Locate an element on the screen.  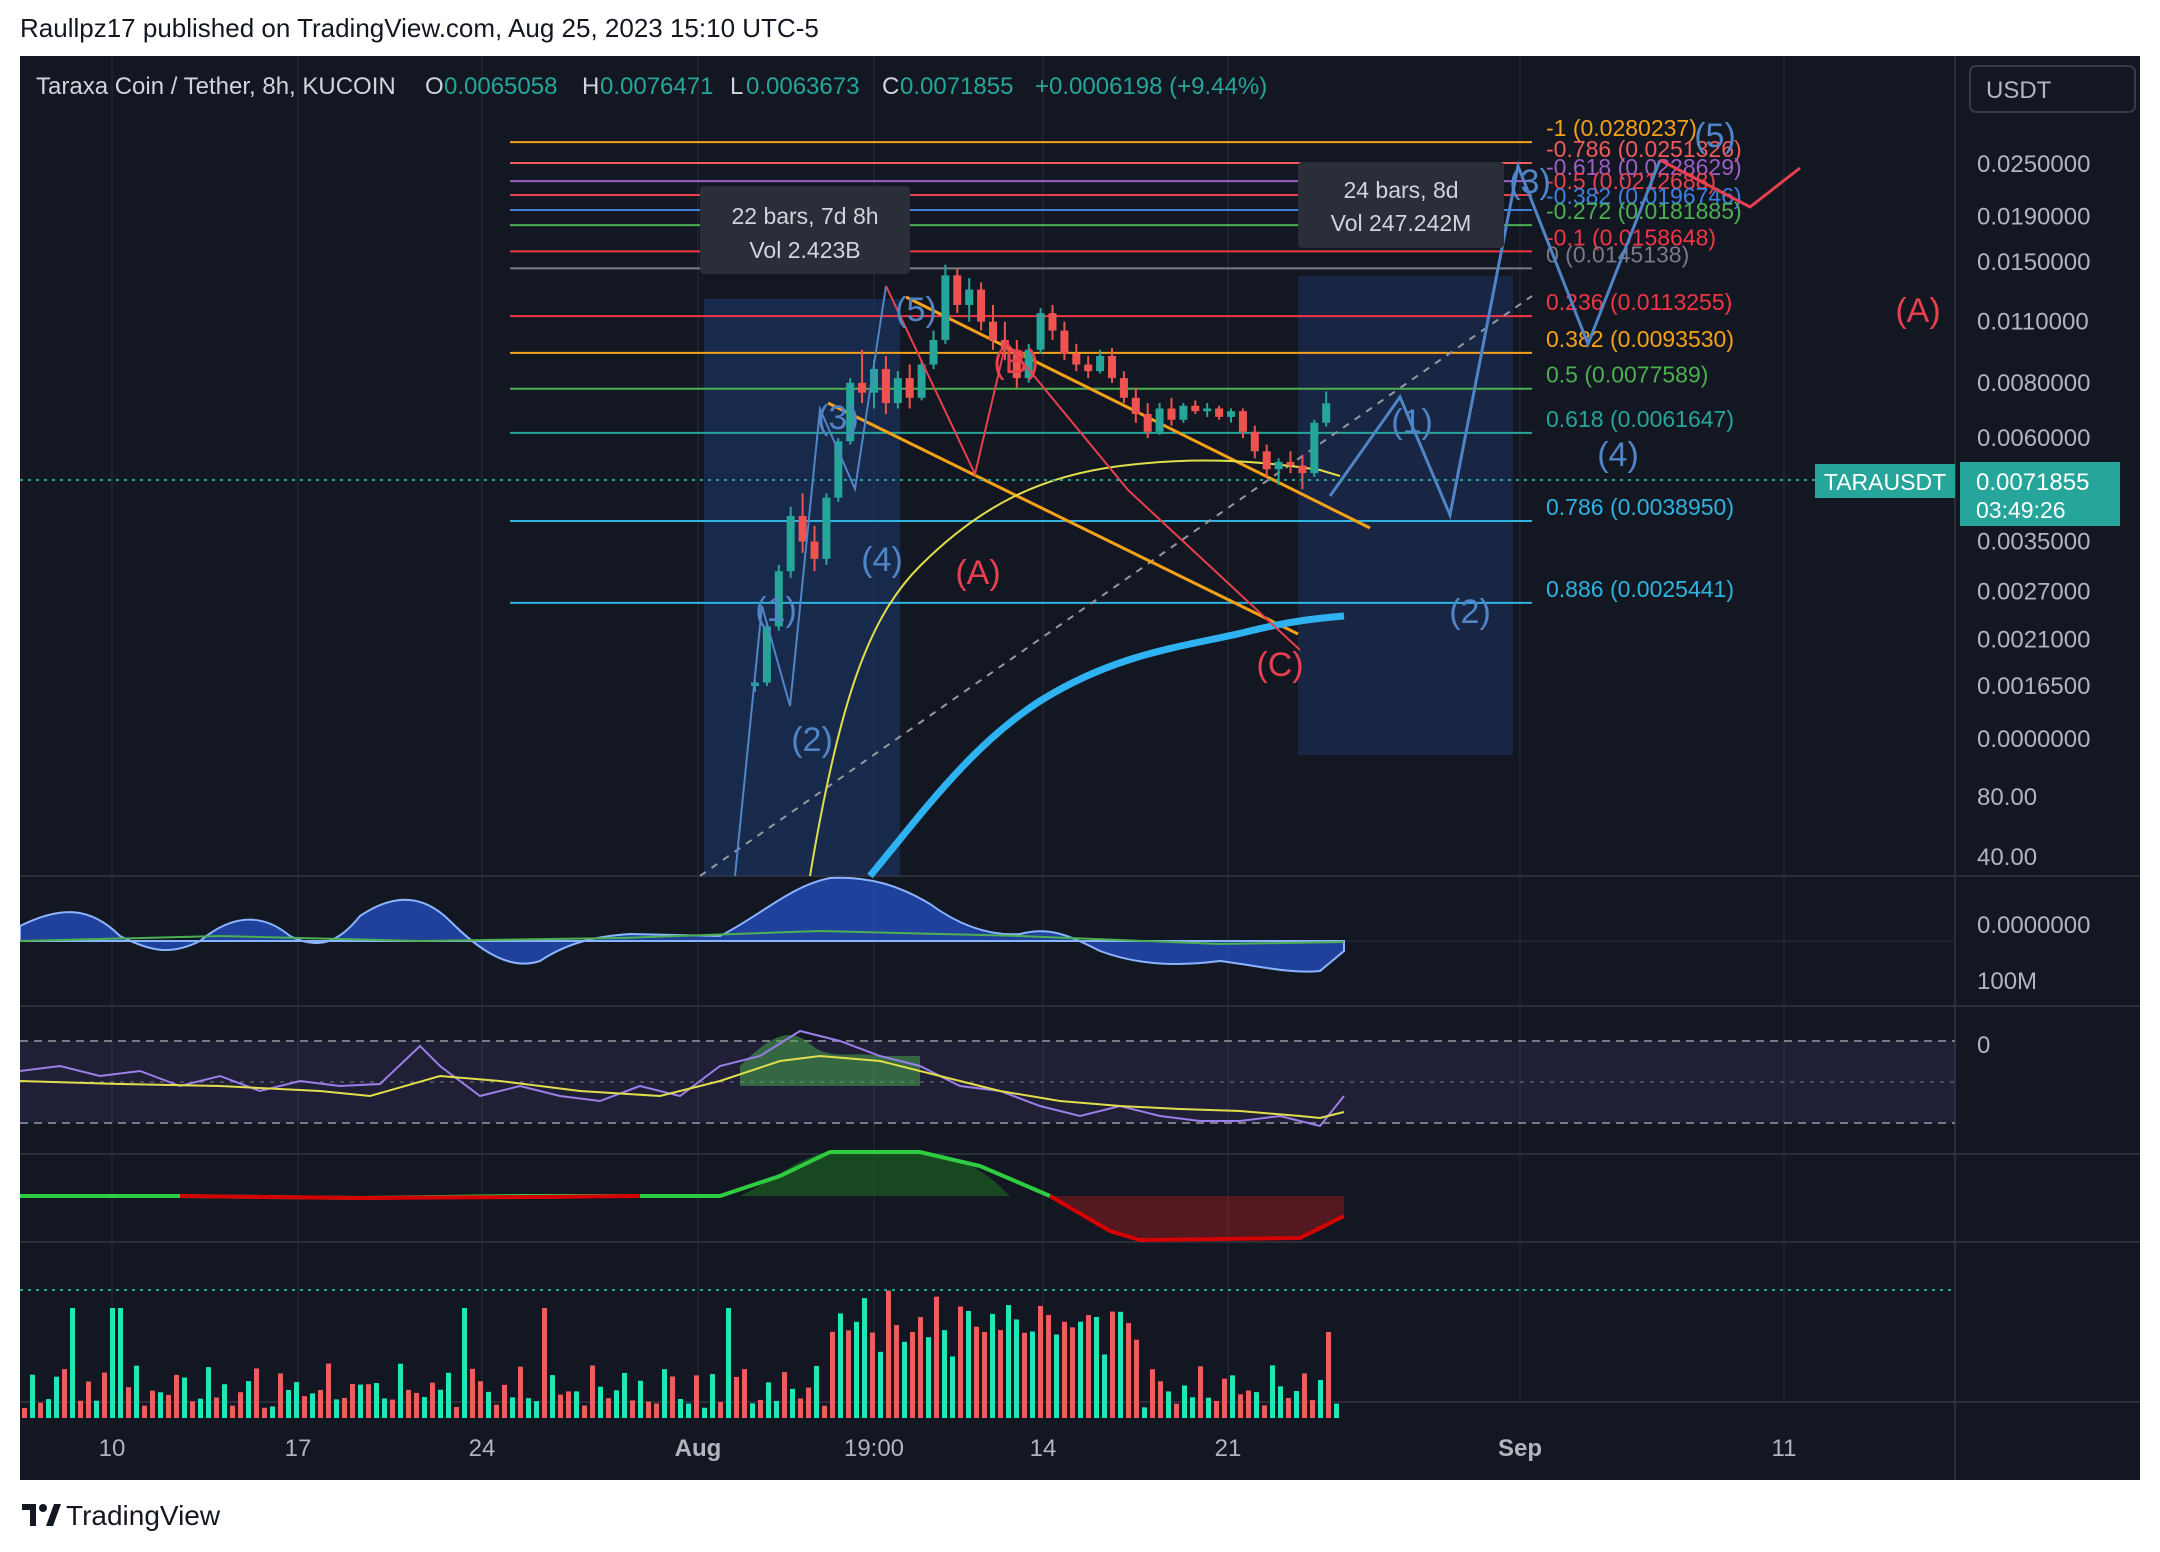
rsi-pane is located at coordinates (987, 1078).